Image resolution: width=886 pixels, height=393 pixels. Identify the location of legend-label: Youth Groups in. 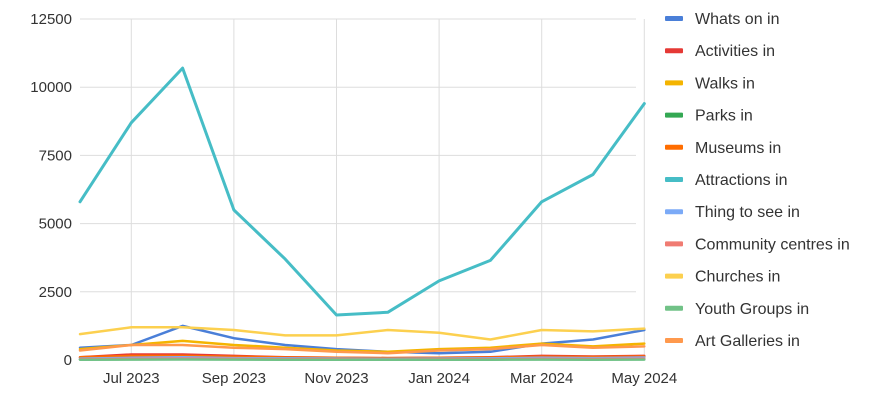
(752, 309).